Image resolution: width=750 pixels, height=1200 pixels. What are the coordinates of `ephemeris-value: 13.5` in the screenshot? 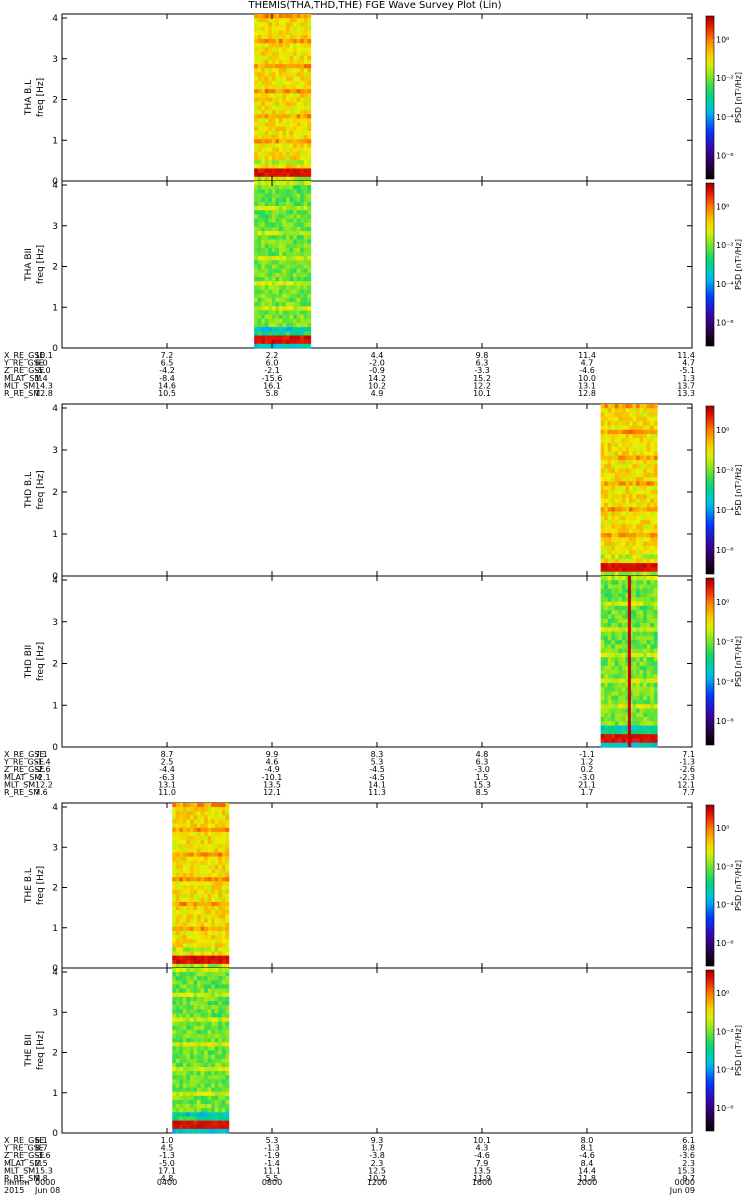 It's located at (272, 784).